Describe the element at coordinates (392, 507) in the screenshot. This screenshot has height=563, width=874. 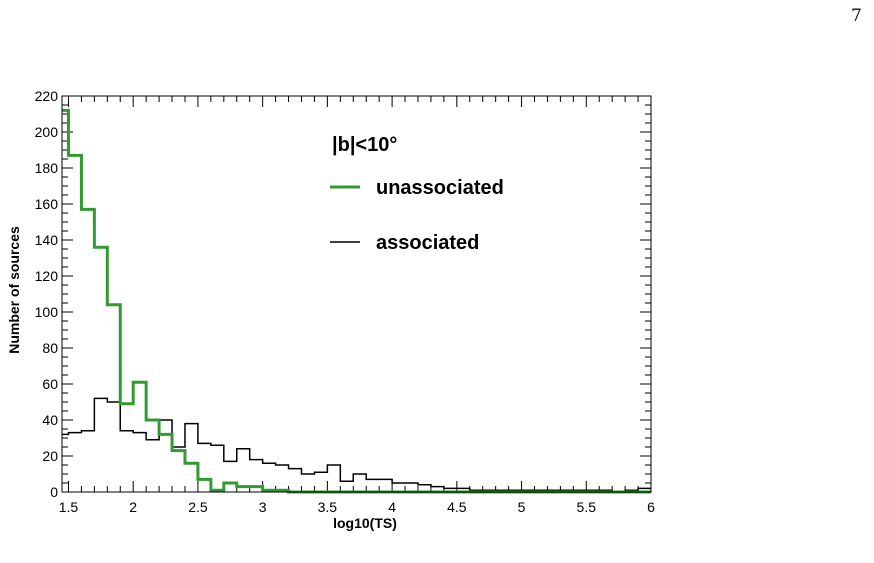
I see `x-tick-label: 4` at that location.